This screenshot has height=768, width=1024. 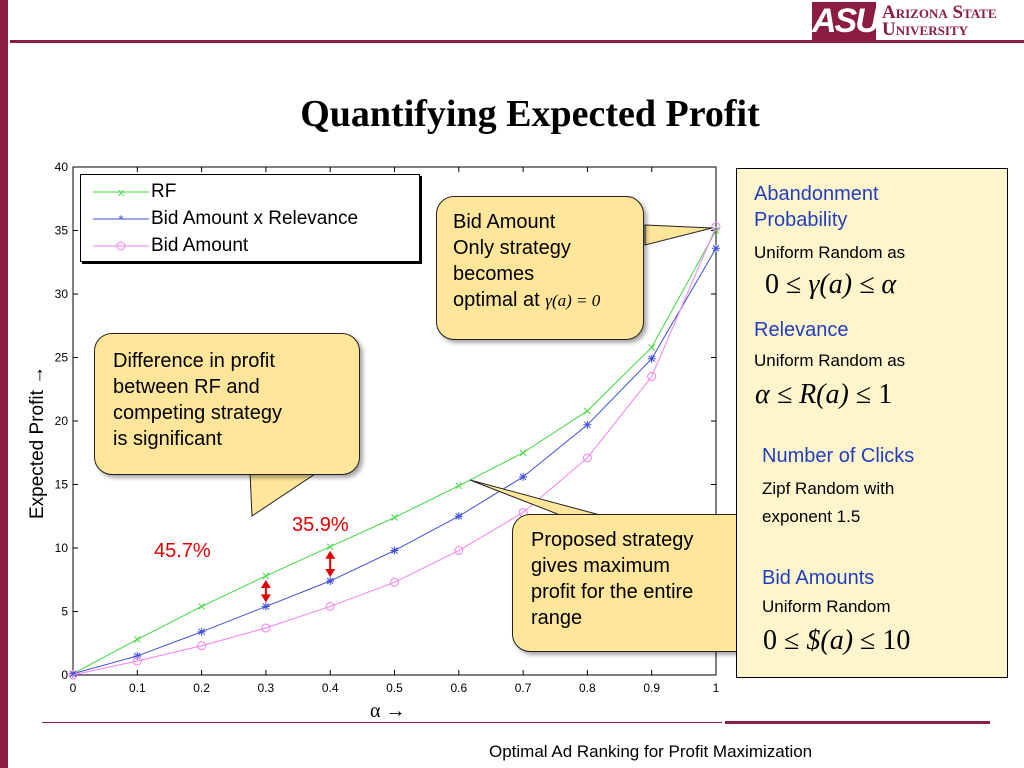 What do you see at coordinates (62, 548) in the screenshot?
I see `y-tick-label: 10` at bounding box center [62, 548].